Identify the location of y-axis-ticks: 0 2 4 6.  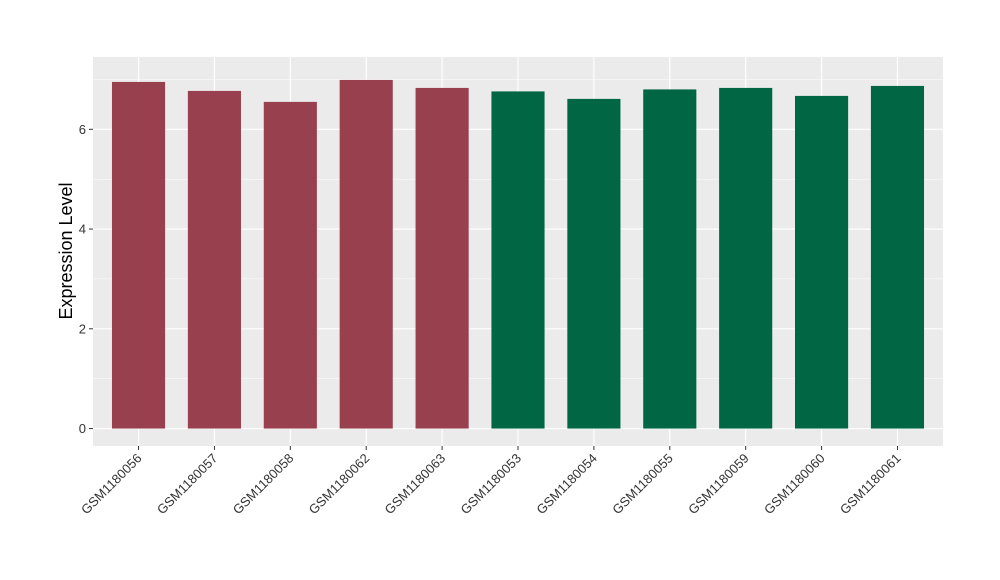
(86, 279).